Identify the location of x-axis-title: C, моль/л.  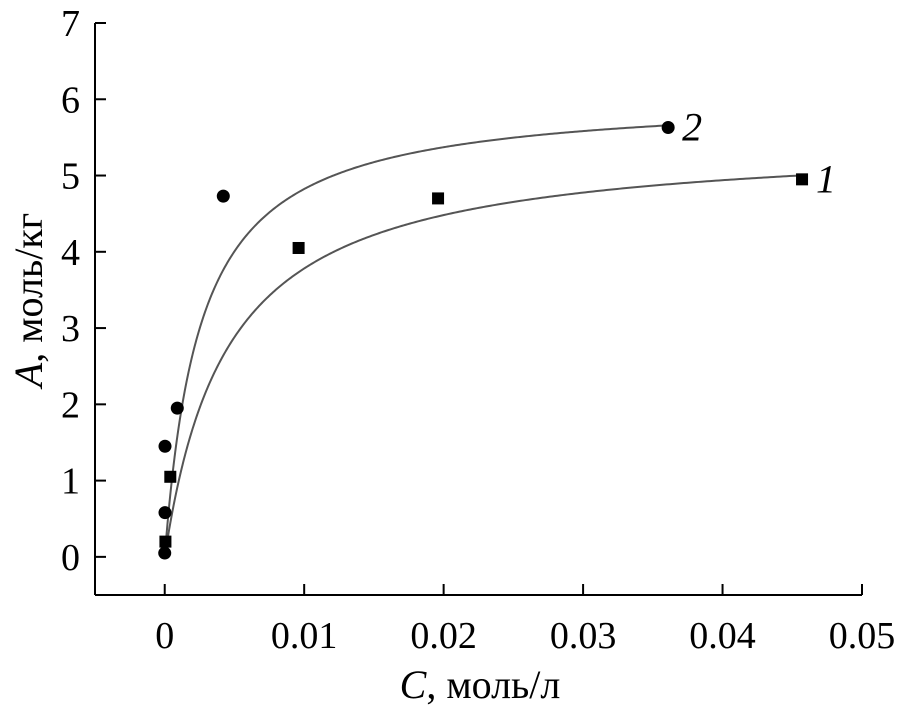
(480, 684).